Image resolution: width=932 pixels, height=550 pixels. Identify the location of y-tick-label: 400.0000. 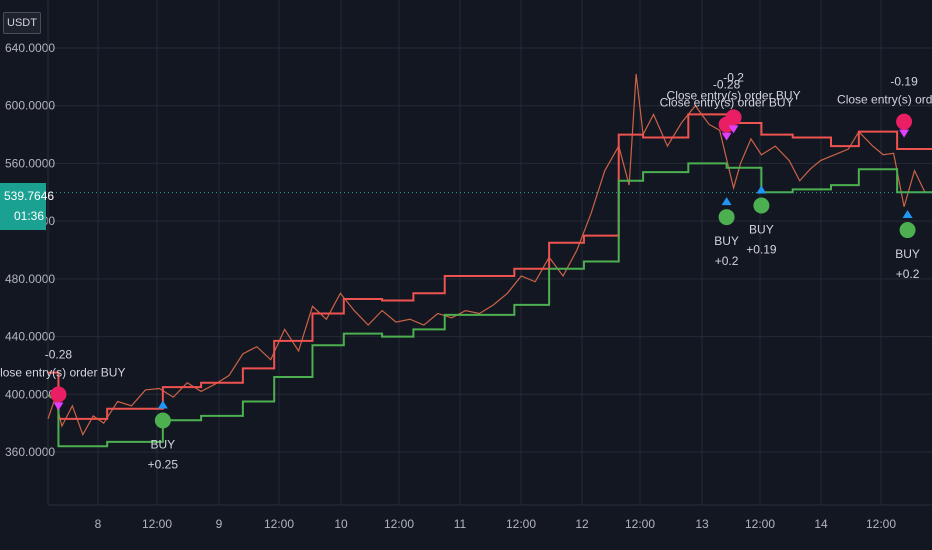
(30, 394).